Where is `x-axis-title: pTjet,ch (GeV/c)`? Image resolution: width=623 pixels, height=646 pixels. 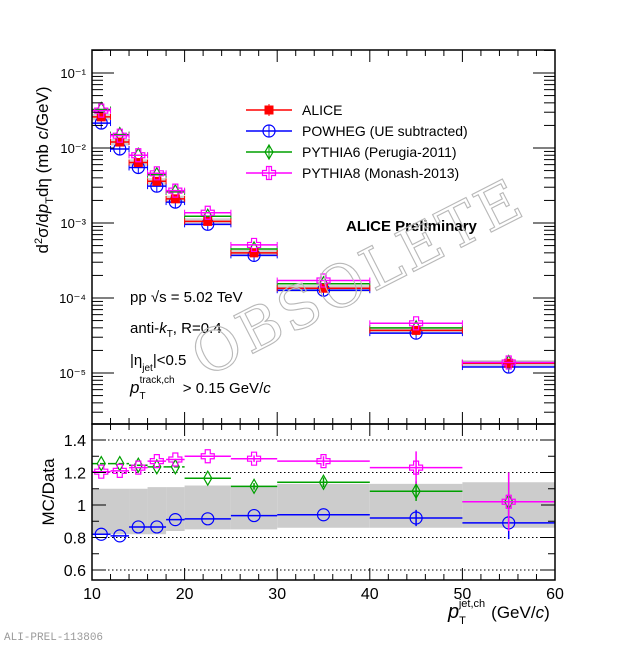 x-axis-title: pTjet,ch (GeV/c) is located at coordinates (498, 612).